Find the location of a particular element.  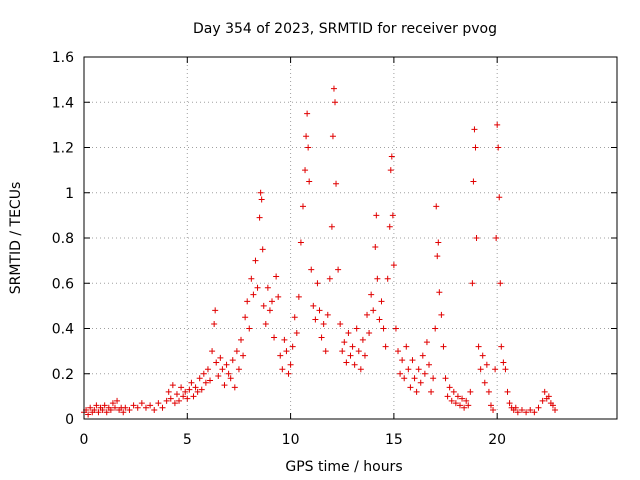

y-tick-label: 0.2 is located at coordinates (63, 375).